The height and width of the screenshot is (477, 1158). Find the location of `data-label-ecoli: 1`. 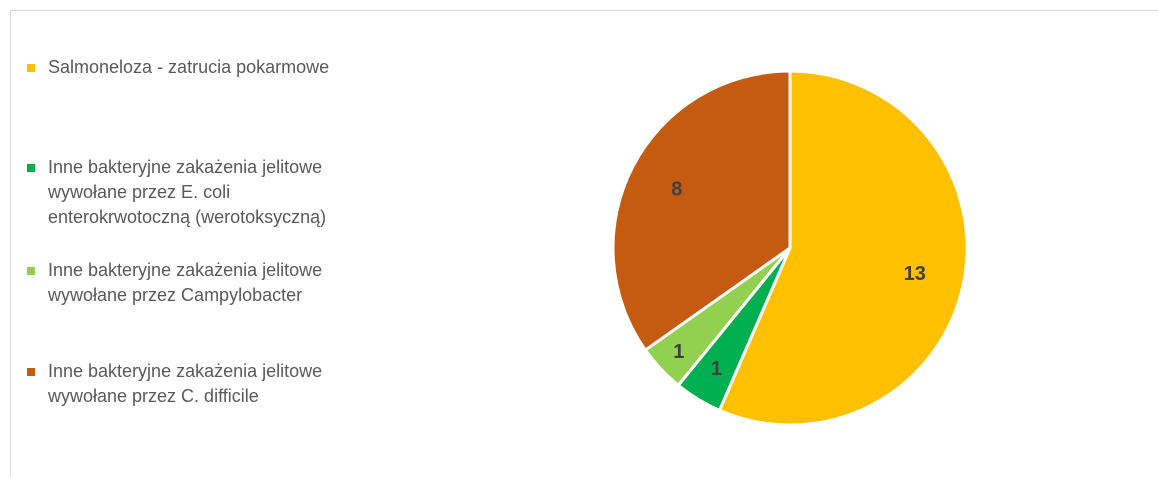

data-label-ecoli: 1 is located at coordinates (716, 369).